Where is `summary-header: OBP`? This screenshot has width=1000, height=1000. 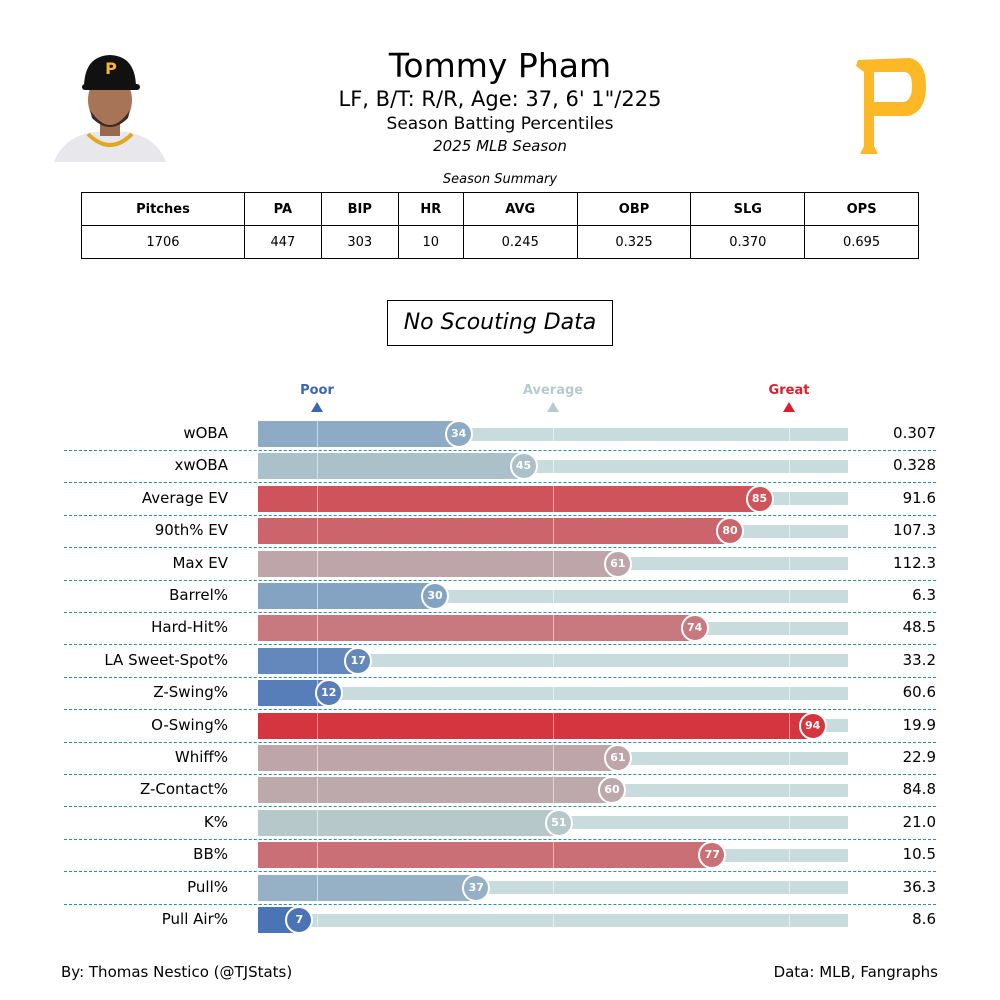
summary-header: OBP is located at coordinates (634, 209).